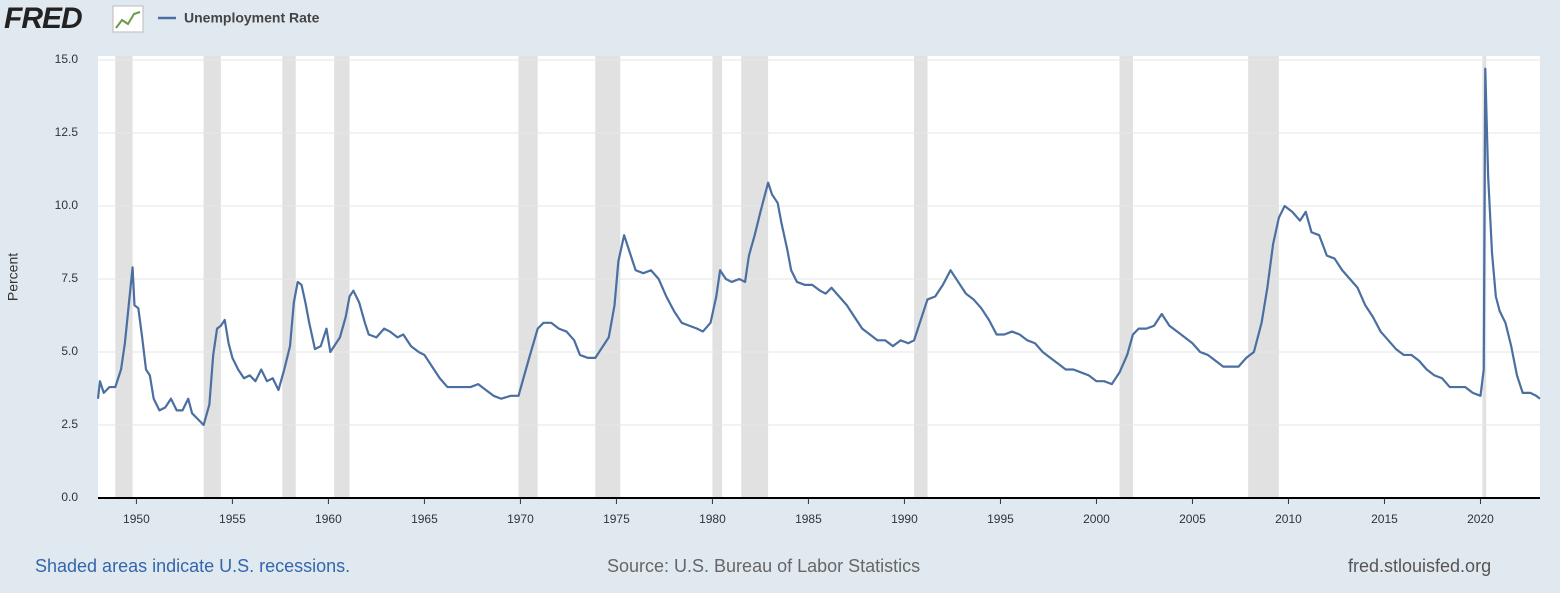 The width and height of the screenshot is (1560, 593). What do you see at coordinates (904, 519) in the screenshot?
I see `x-tick-label: 1990` at bounding box center [904, 519].